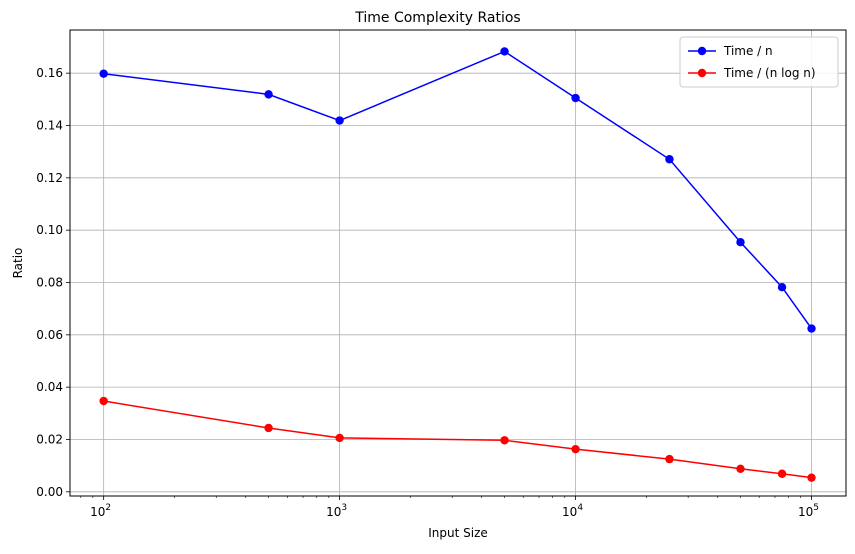  I want to click on x-axis-label: Input Size, so click(458, 533).